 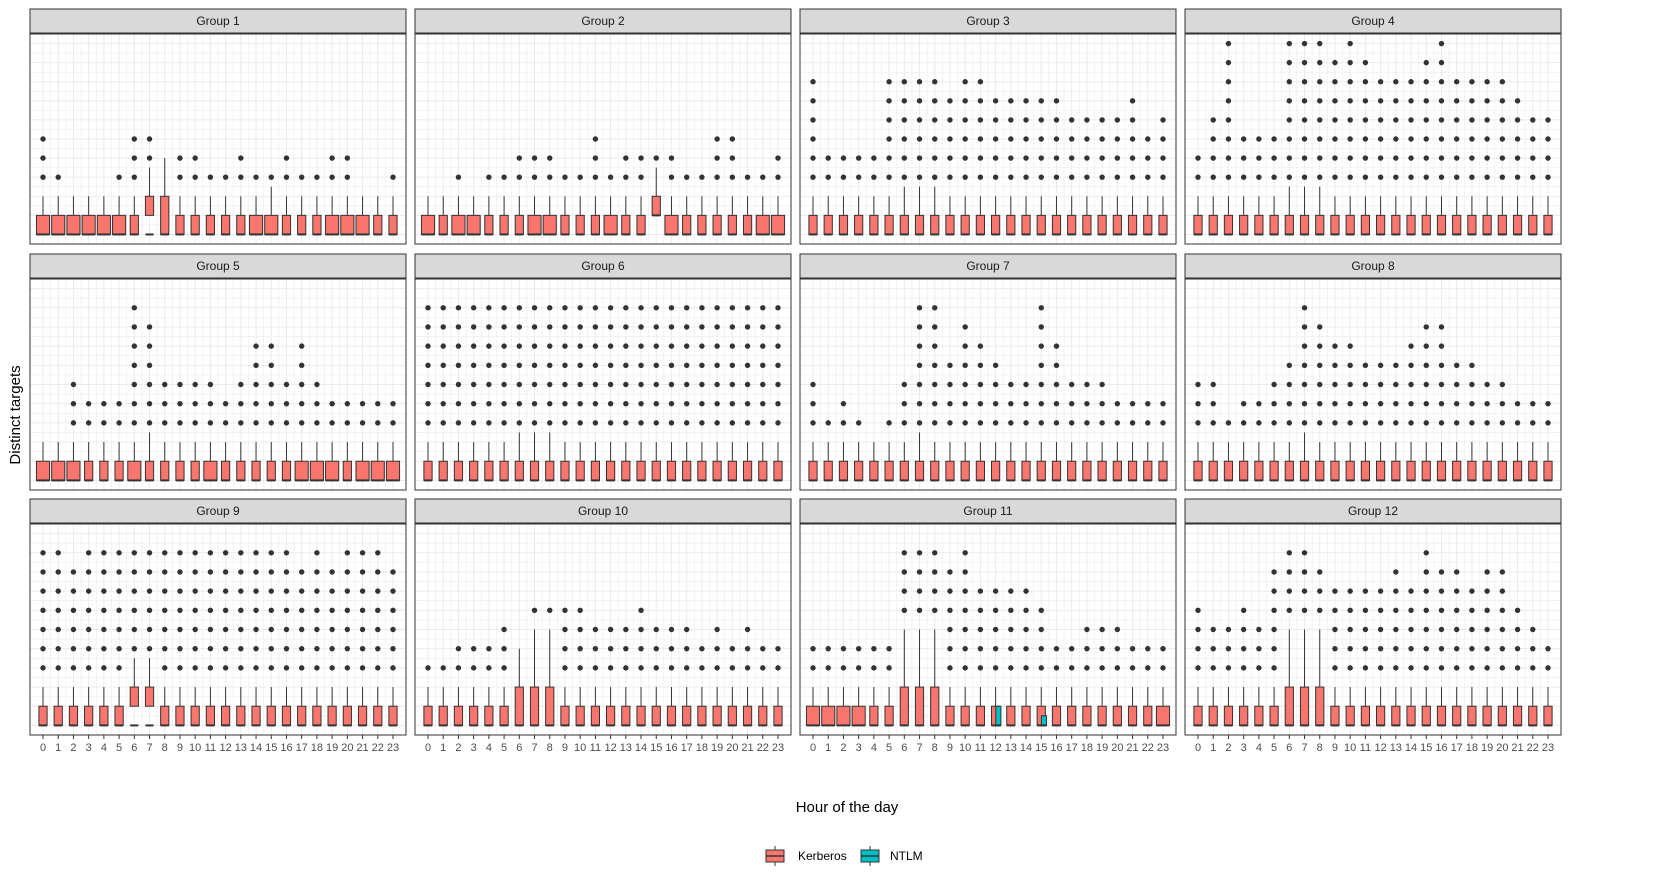 What do you see at coordinates (1132, 748) in the screenshot?
I see `x-tick-label: 21` at bounding box center [1132, 748].